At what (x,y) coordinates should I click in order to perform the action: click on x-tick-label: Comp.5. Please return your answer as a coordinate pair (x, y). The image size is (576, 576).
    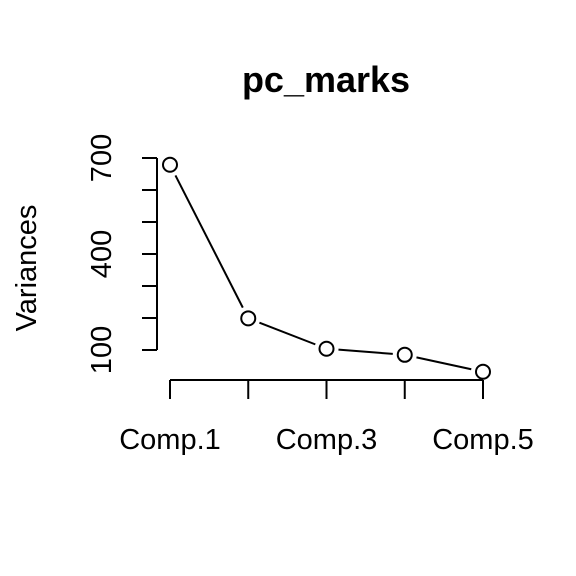
    Looking at the image, I should click on (483, 440).